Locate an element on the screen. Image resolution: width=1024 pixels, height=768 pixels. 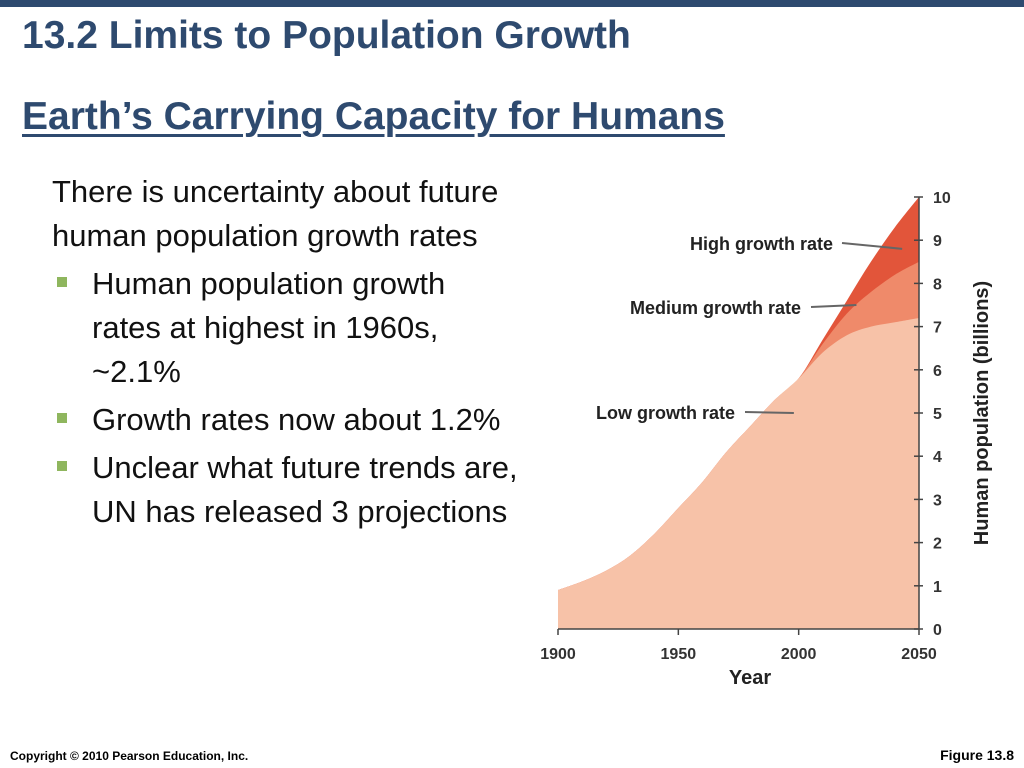
y-tick-label: 4 is located at coordinates (937, 457).